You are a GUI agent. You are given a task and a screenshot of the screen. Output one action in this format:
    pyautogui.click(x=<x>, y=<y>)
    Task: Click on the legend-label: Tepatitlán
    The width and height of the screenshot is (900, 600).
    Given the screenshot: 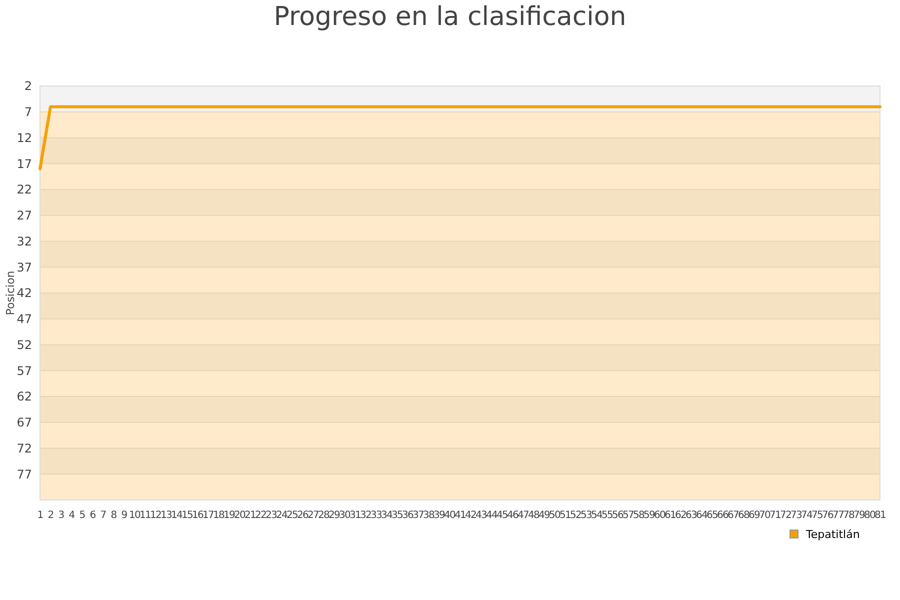 What is the action you would take?
    pyautogui.click(x=832, y=534)
    